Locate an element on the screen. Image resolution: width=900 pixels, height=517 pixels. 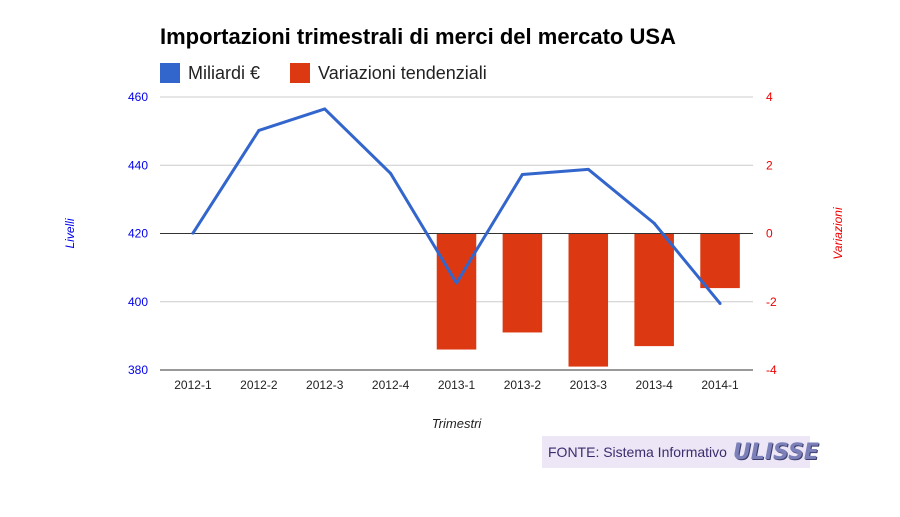
y-tick-label-right: -4 is located at coordinates (771, 370).